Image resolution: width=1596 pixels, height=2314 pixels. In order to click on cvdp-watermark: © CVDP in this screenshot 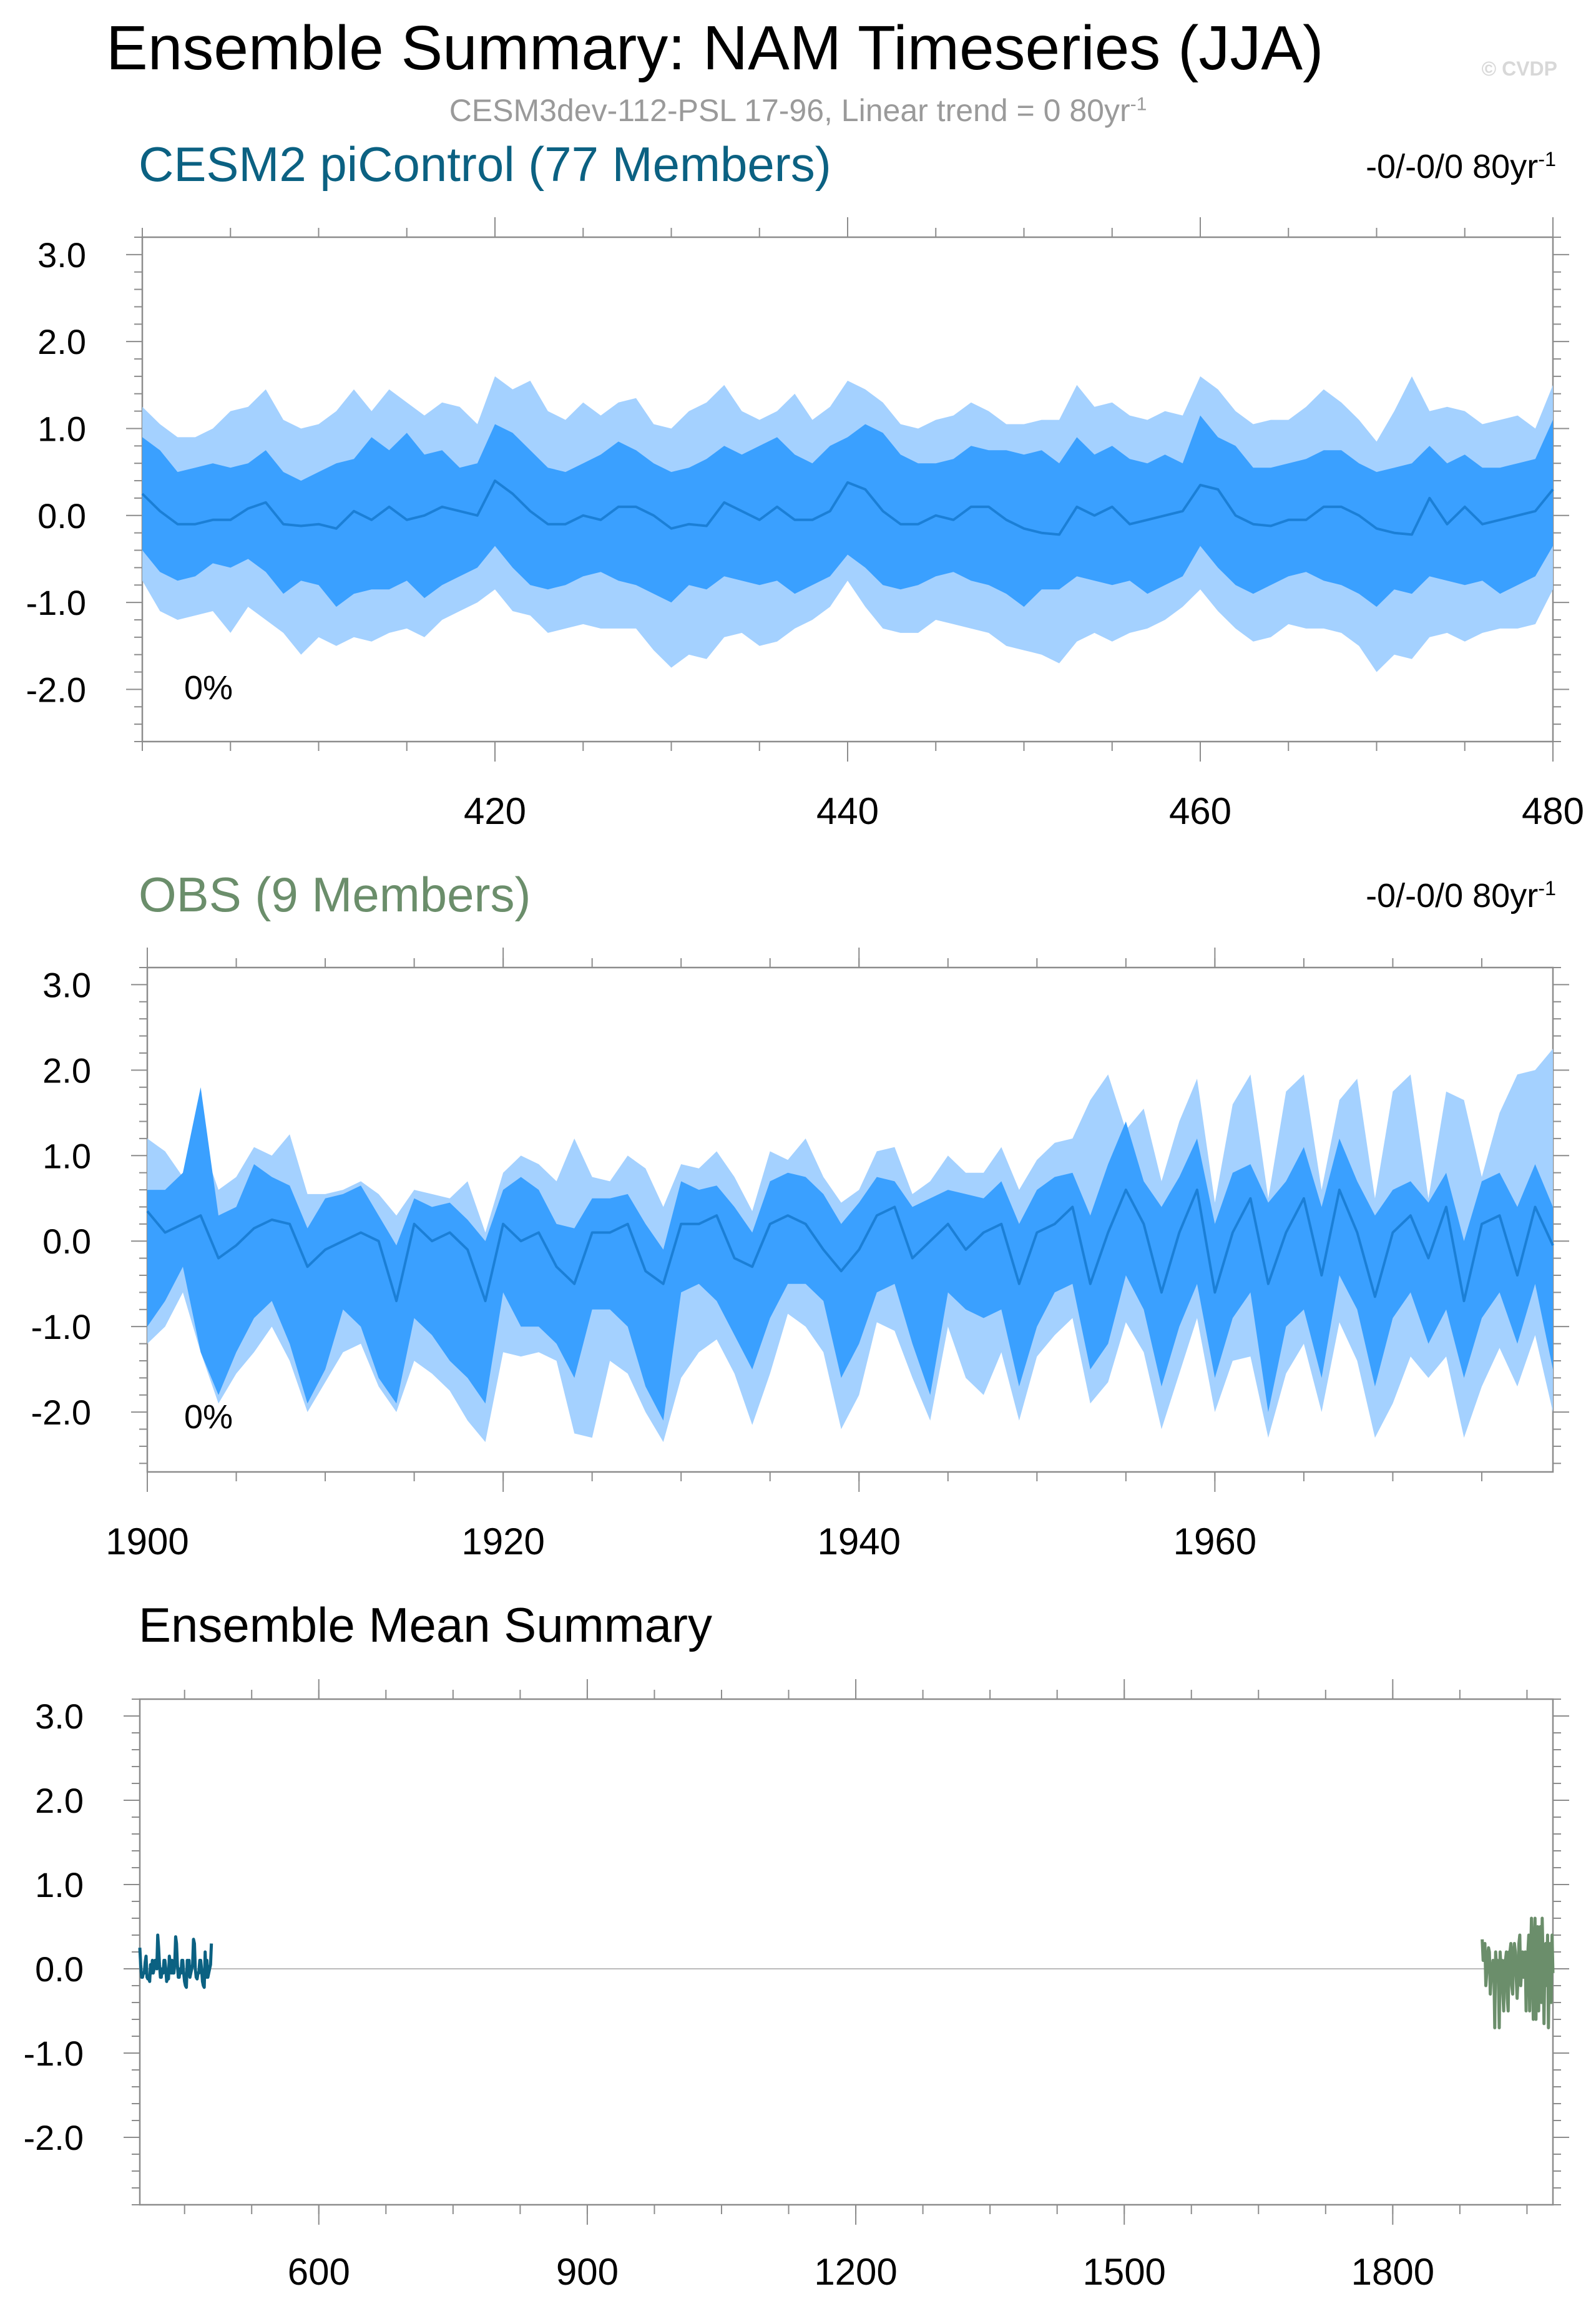, I will do `click(1519, 68)`.